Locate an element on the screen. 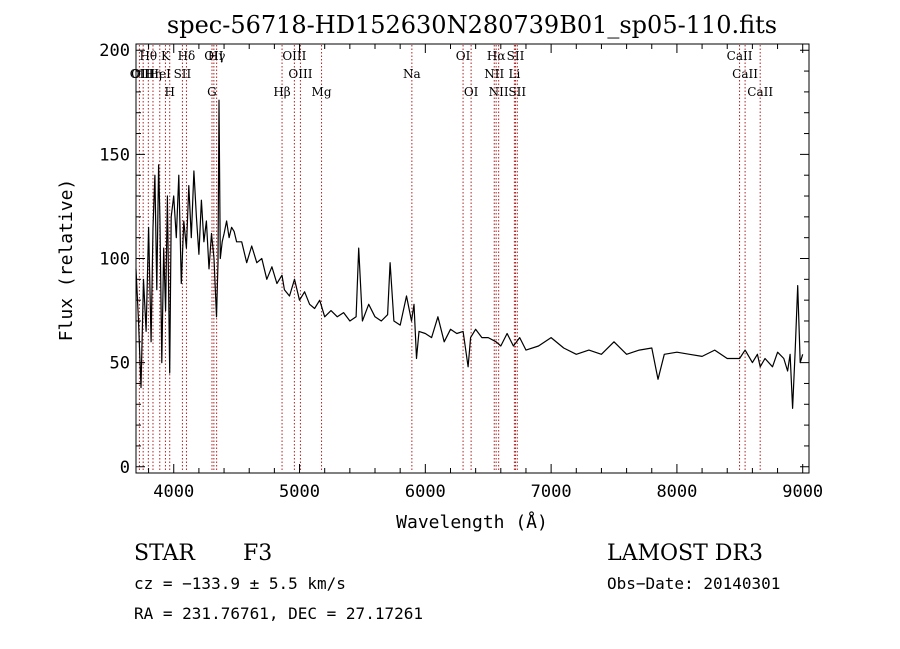 Image resolution: width=900 pixels, height=649 pixels. y-axis-label: Flux (relative) is located at coordinates (66, 260).